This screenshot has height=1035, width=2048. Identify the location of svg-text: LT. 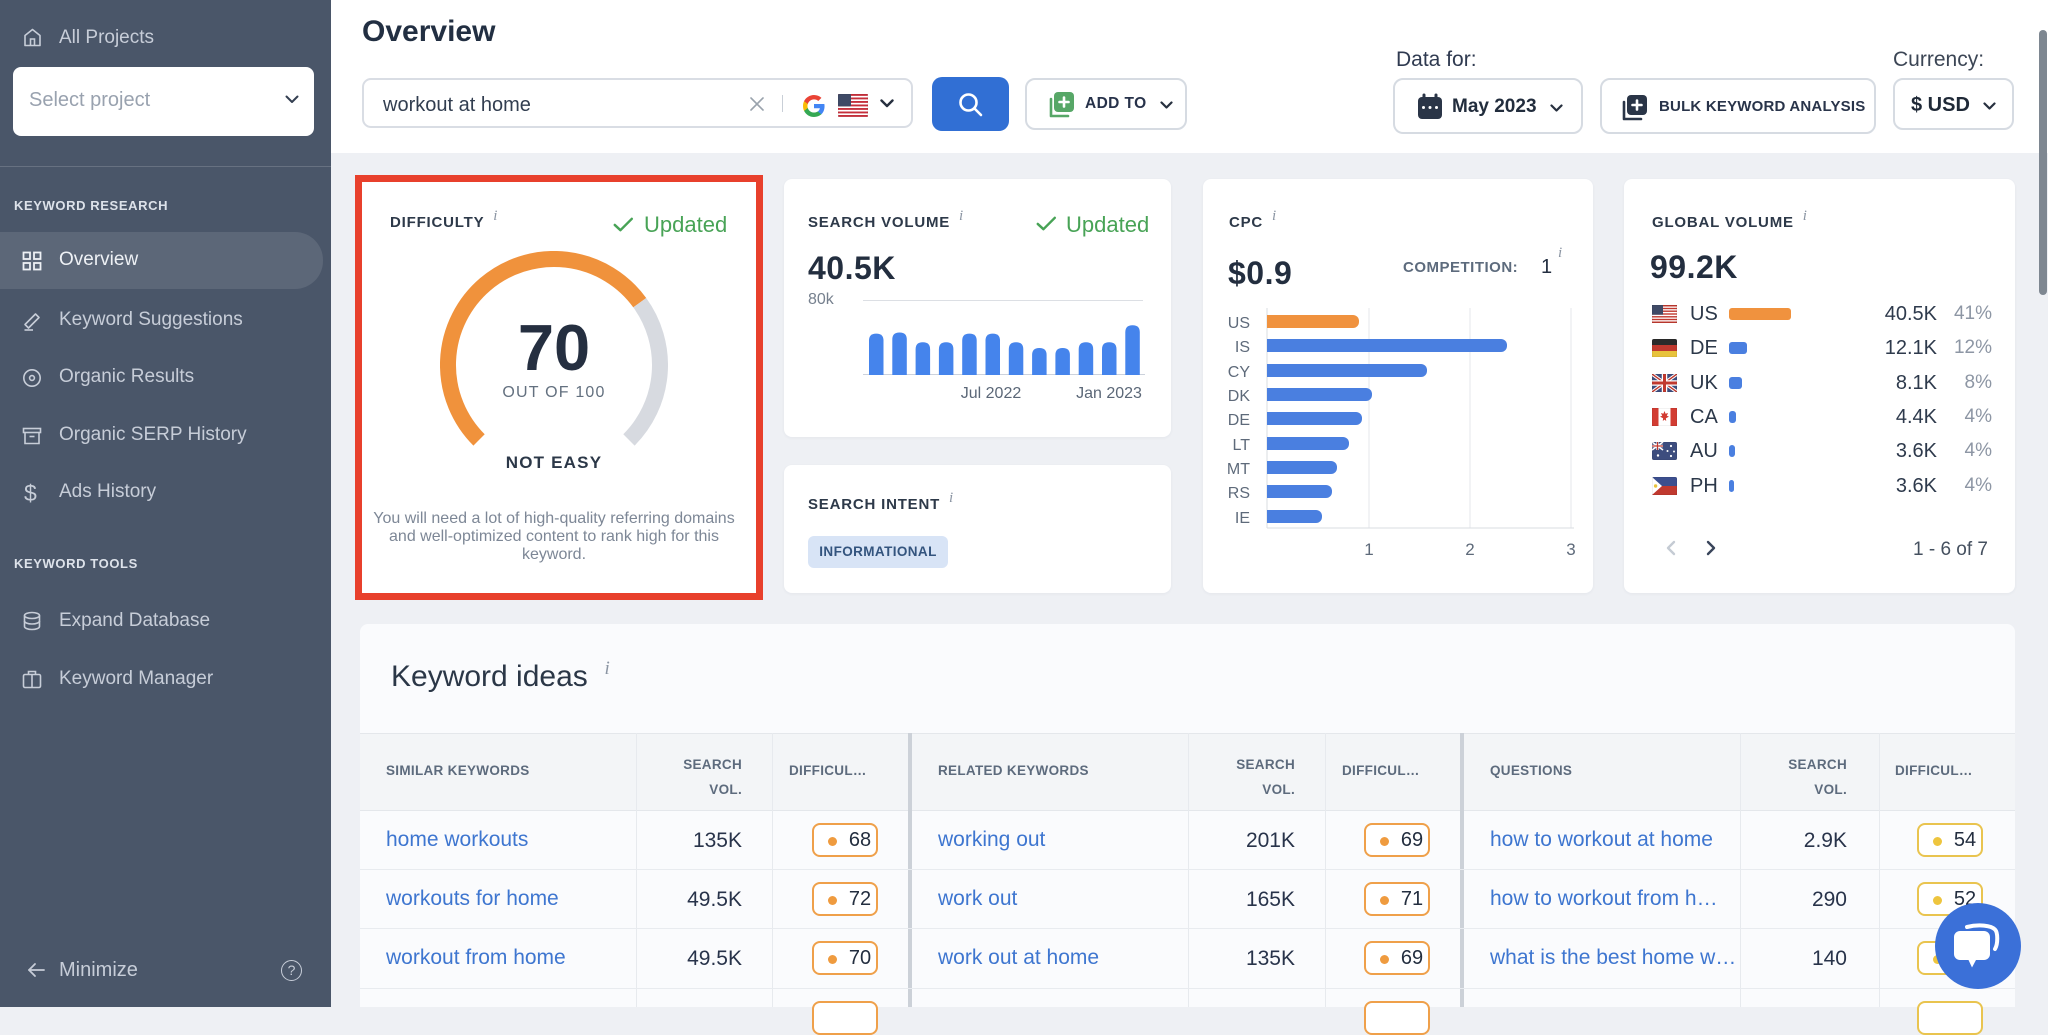
(1242, 445).